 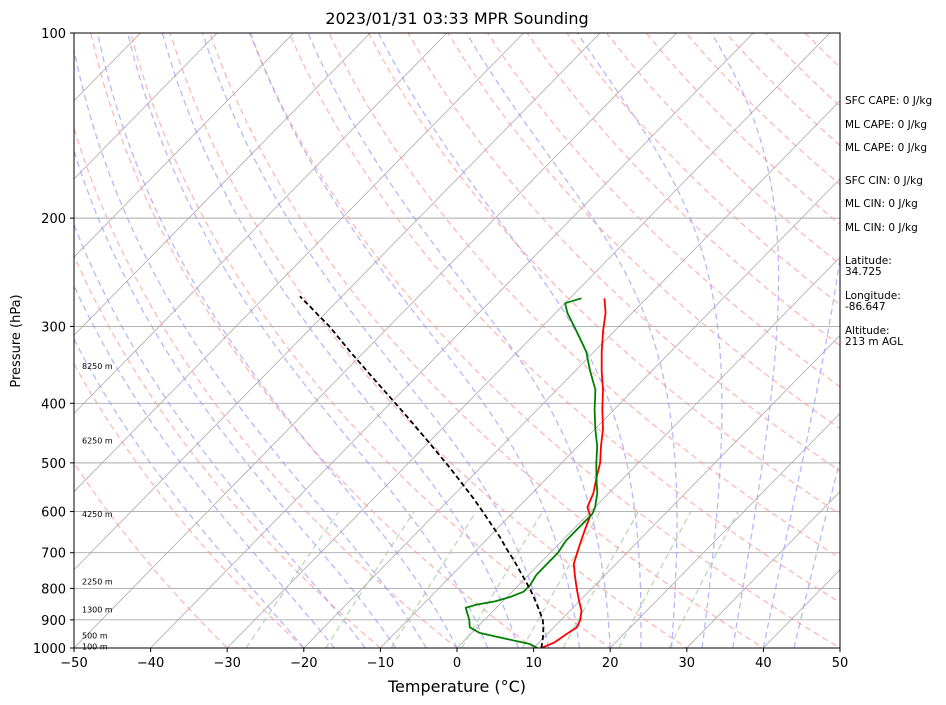 What do you see at coordinates (226, 663) in the screenshot?
I see `x-tick-label: −30` at bounding box center [226, 663].